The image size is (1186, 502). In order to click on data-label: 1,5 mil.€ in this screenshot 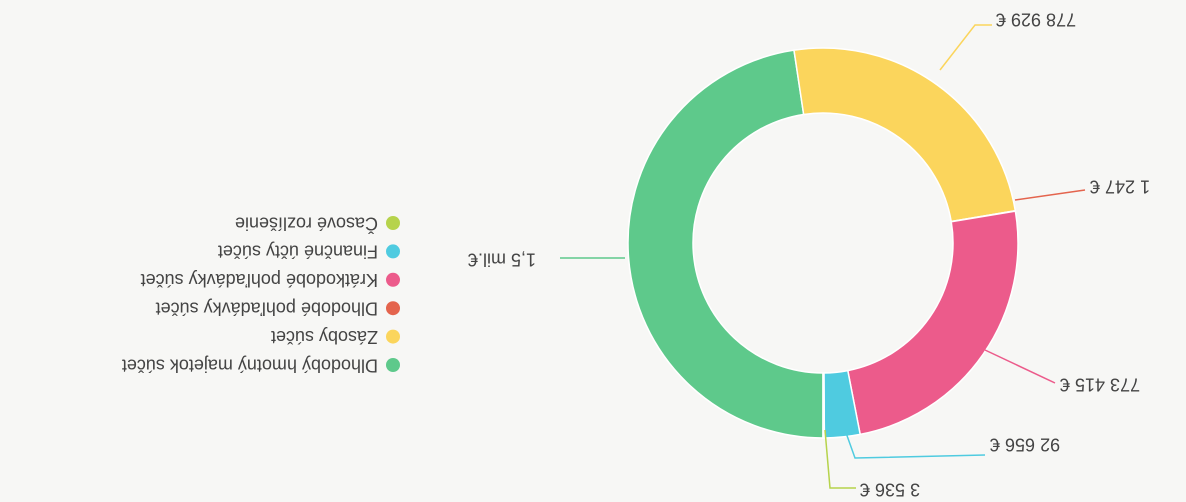, I will do `click(502, 259)`.